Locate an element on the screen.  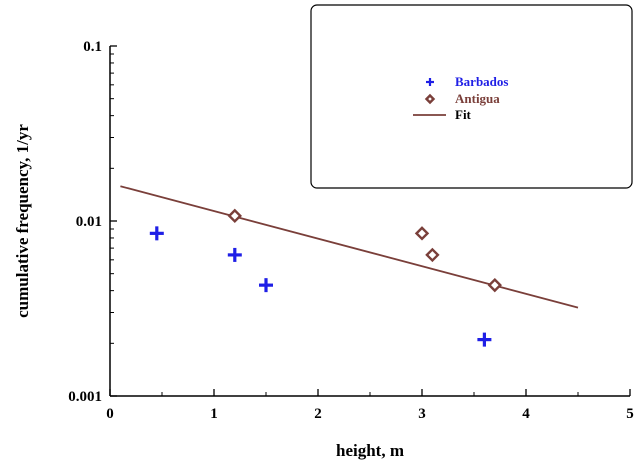
y-axis-title: cumulative frequency, 1/yr is located at coordinates (22, 221).